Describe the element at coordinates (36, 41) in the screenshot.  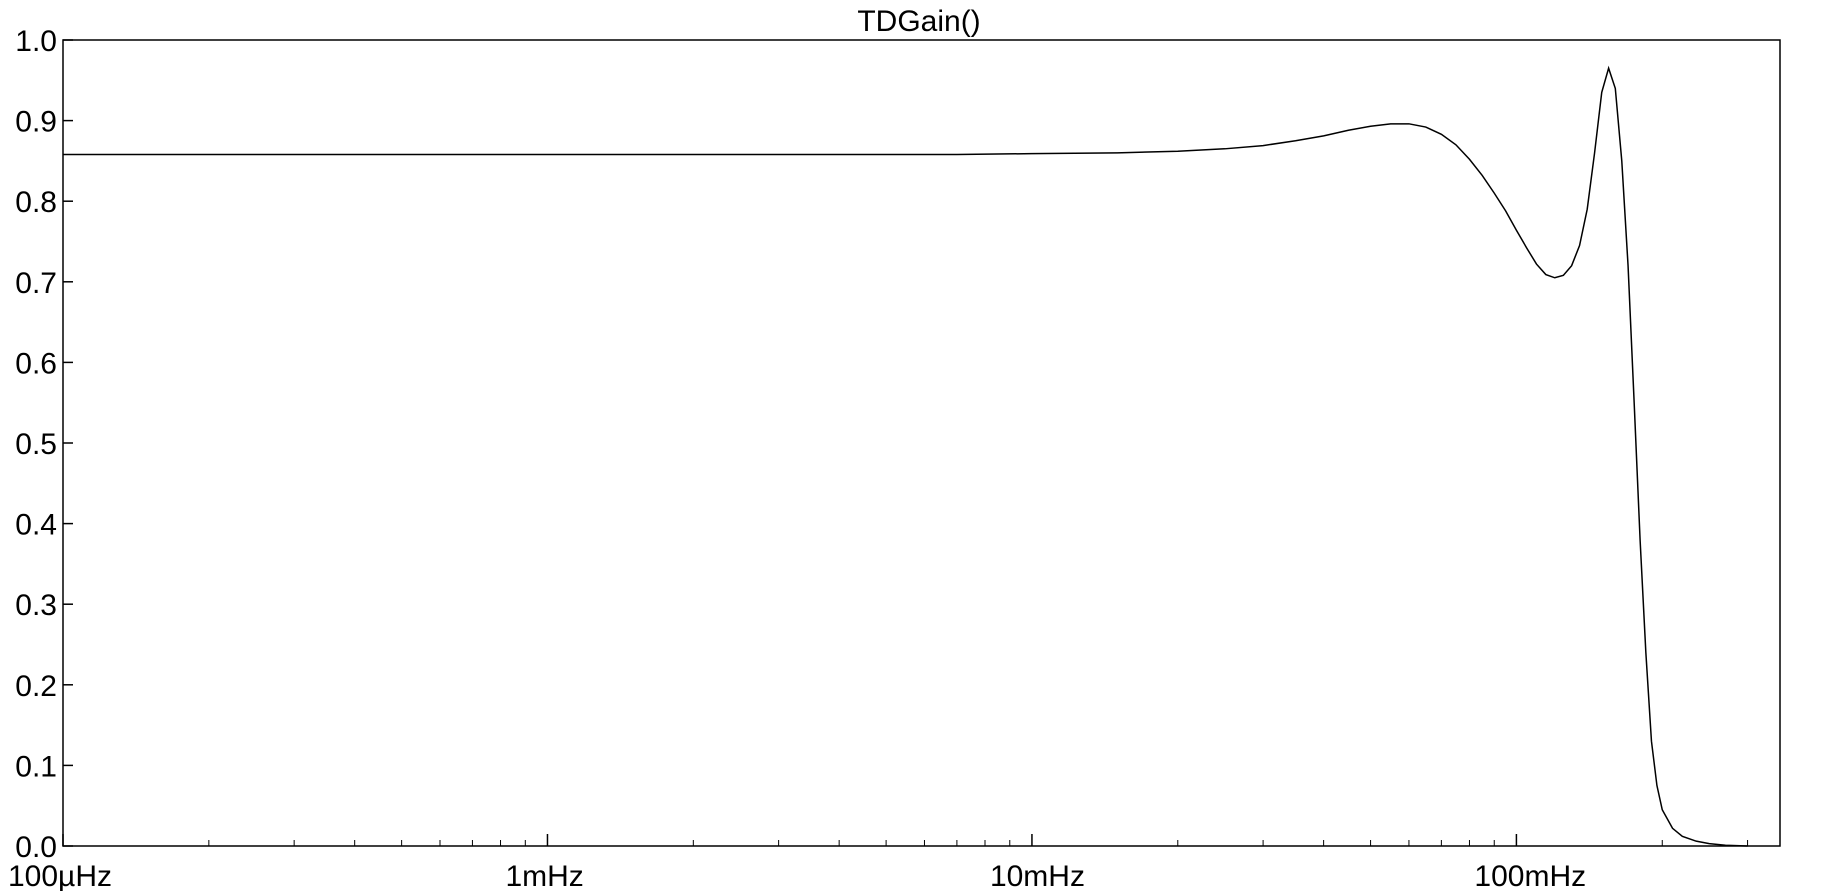
I see `y-tick-label: 1.0` at that location.